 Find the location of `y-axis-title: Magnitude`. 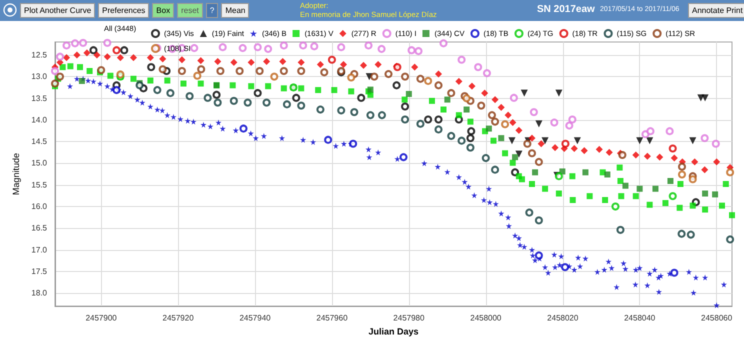

y-axis-title: Magnitude is located at coordinates (16, 174).